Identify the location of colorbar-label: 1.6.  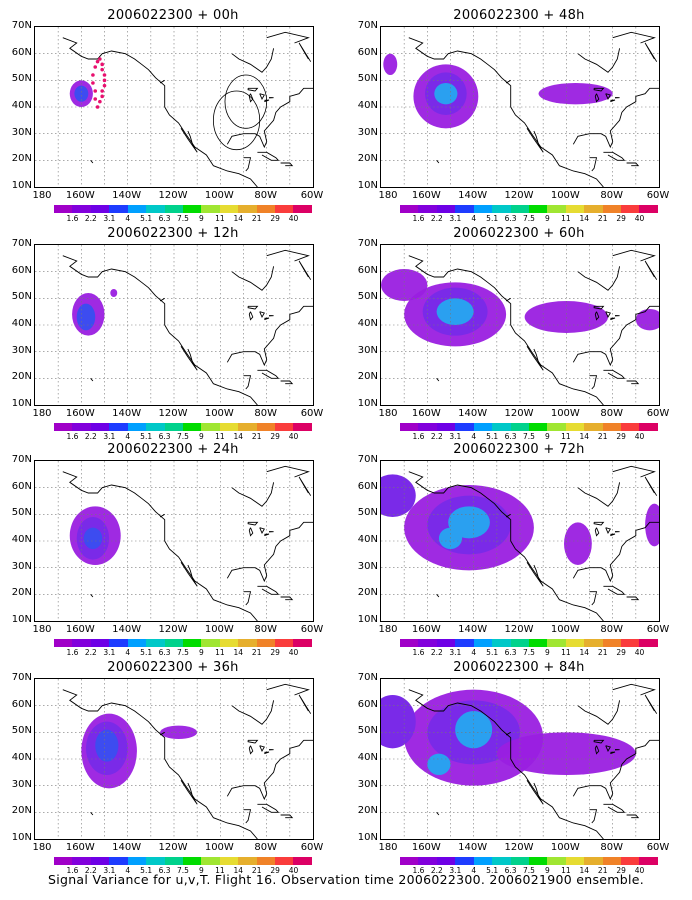
(418, 218).